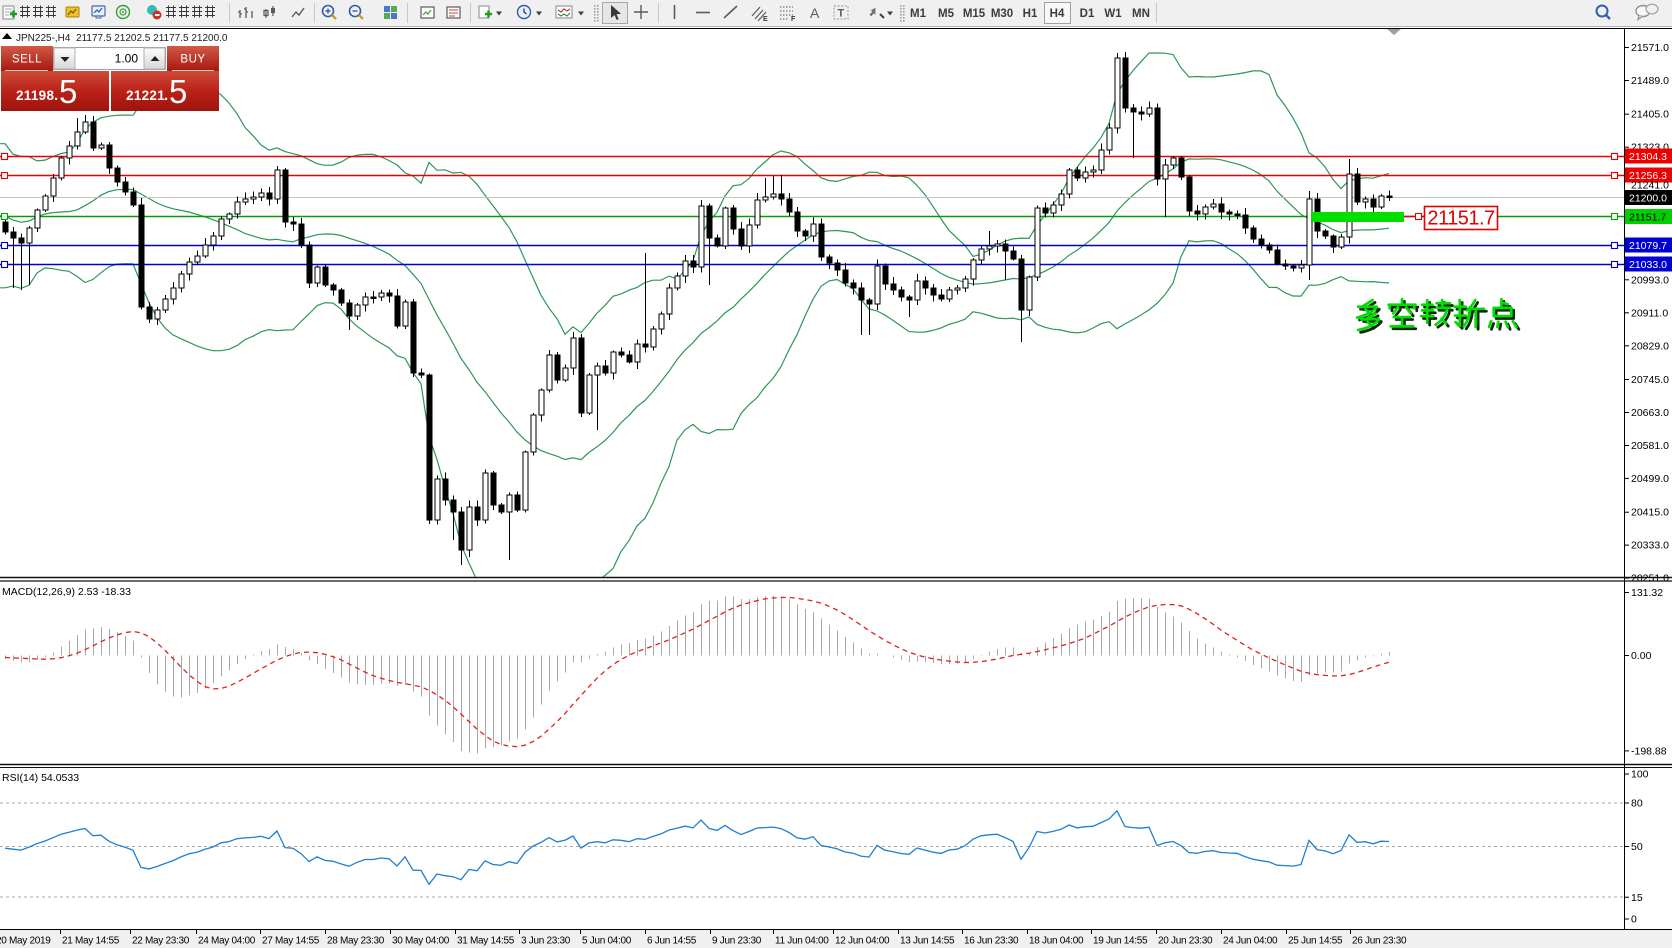 The height and width of the screenshot is (948, 1672). Describe the element at coordinates (1002, 14) in the screenshot. I see `svg-text: M30` at that location.